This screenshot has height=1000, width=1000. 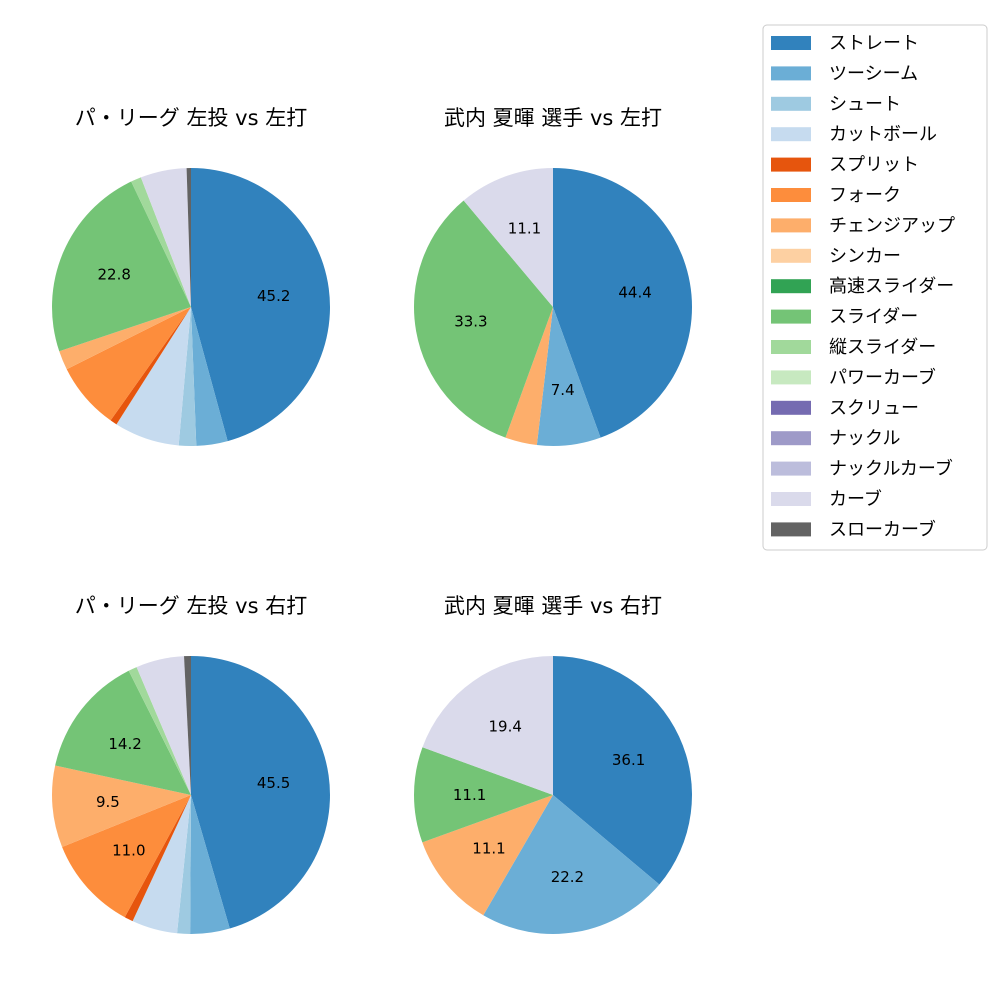 I want to click on legend-label-7: チェンジアップ, so click(x=892, y=225).